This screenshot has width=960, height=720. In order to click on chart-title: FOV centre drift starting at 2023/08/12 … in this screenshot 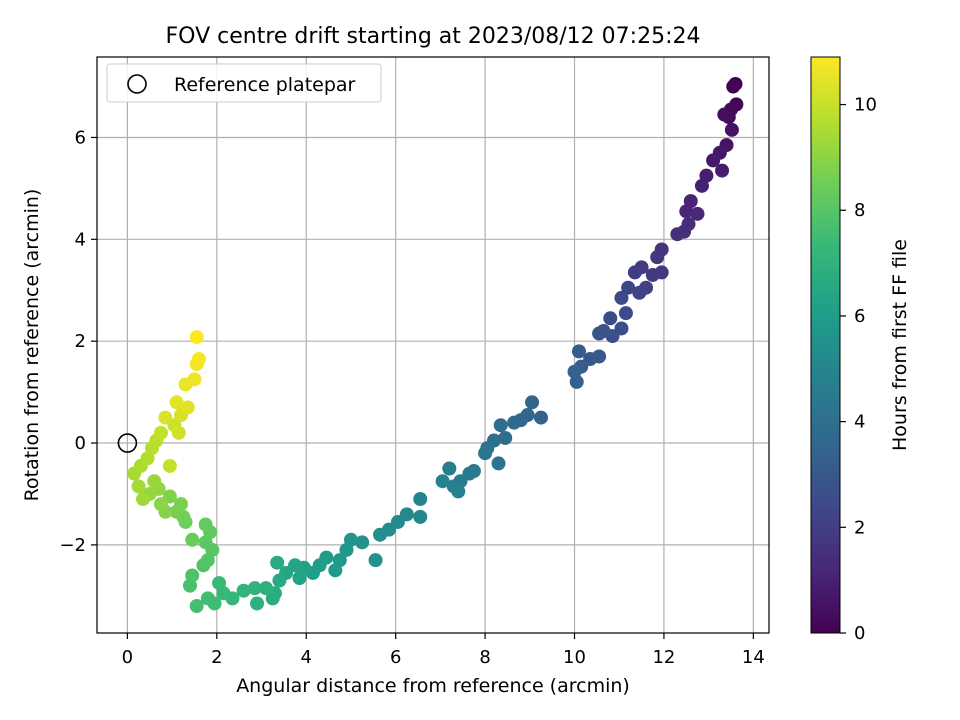, I will do `click(433, 36)`.